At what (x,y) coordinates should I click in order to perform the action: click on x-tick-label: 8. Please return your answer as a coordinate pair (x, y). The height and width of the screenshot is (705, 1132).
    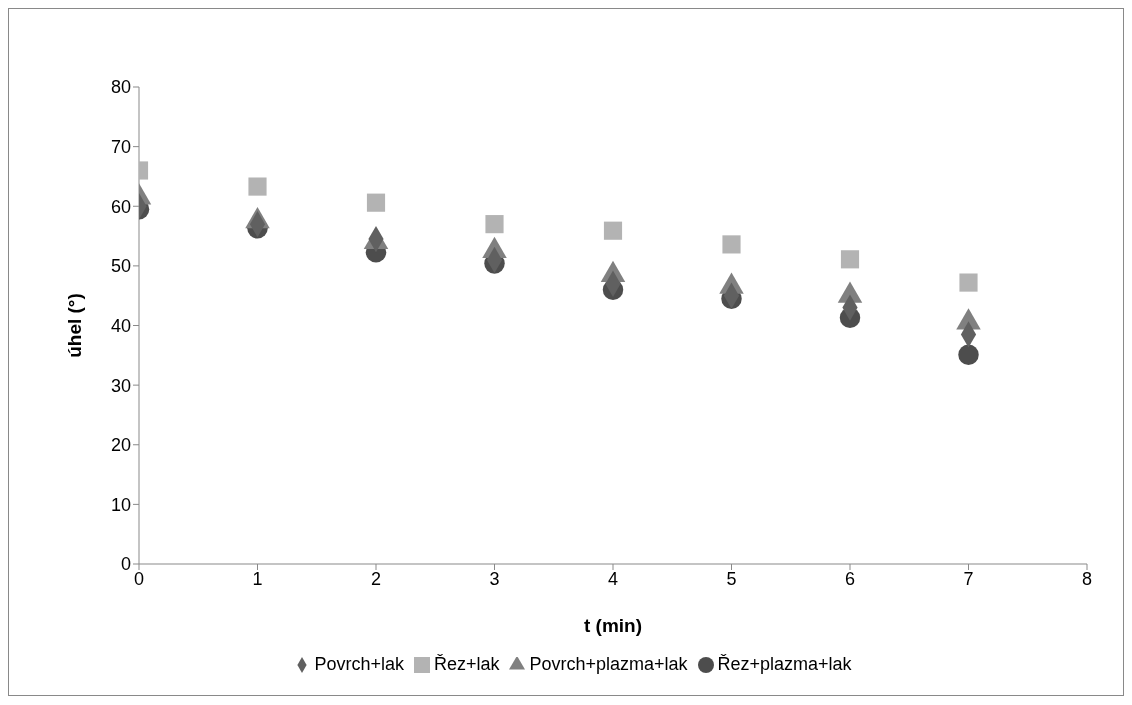
    Looking at the image, I should click on (1087, 578).